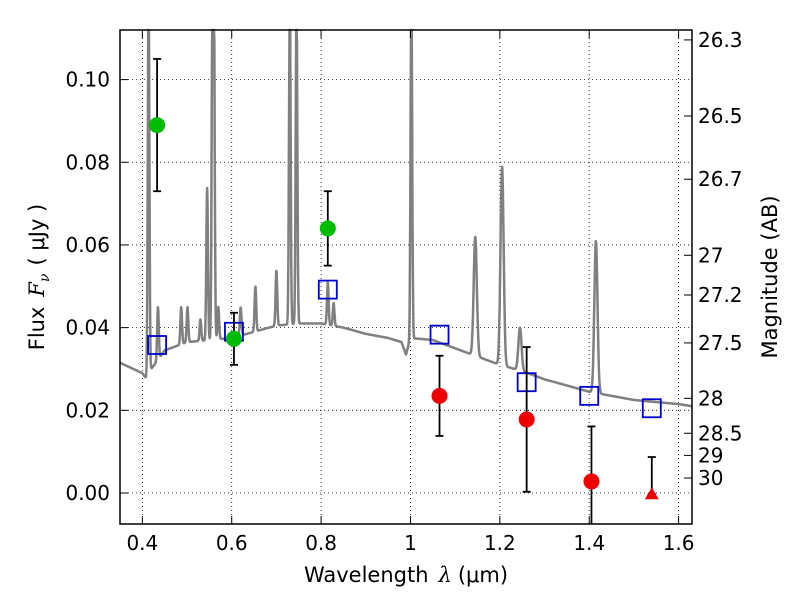  What do you see at coordinates (710, 478) in the screenshot?
I see `y2-tick-label: 30` at bounding box center [710, 478].